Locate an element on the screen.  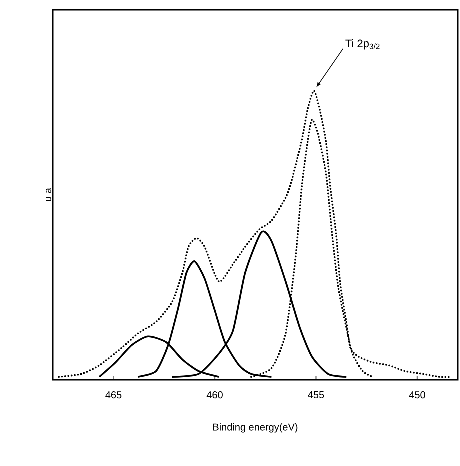
x-tick-label: 460 is located at coordinates (214, 395).